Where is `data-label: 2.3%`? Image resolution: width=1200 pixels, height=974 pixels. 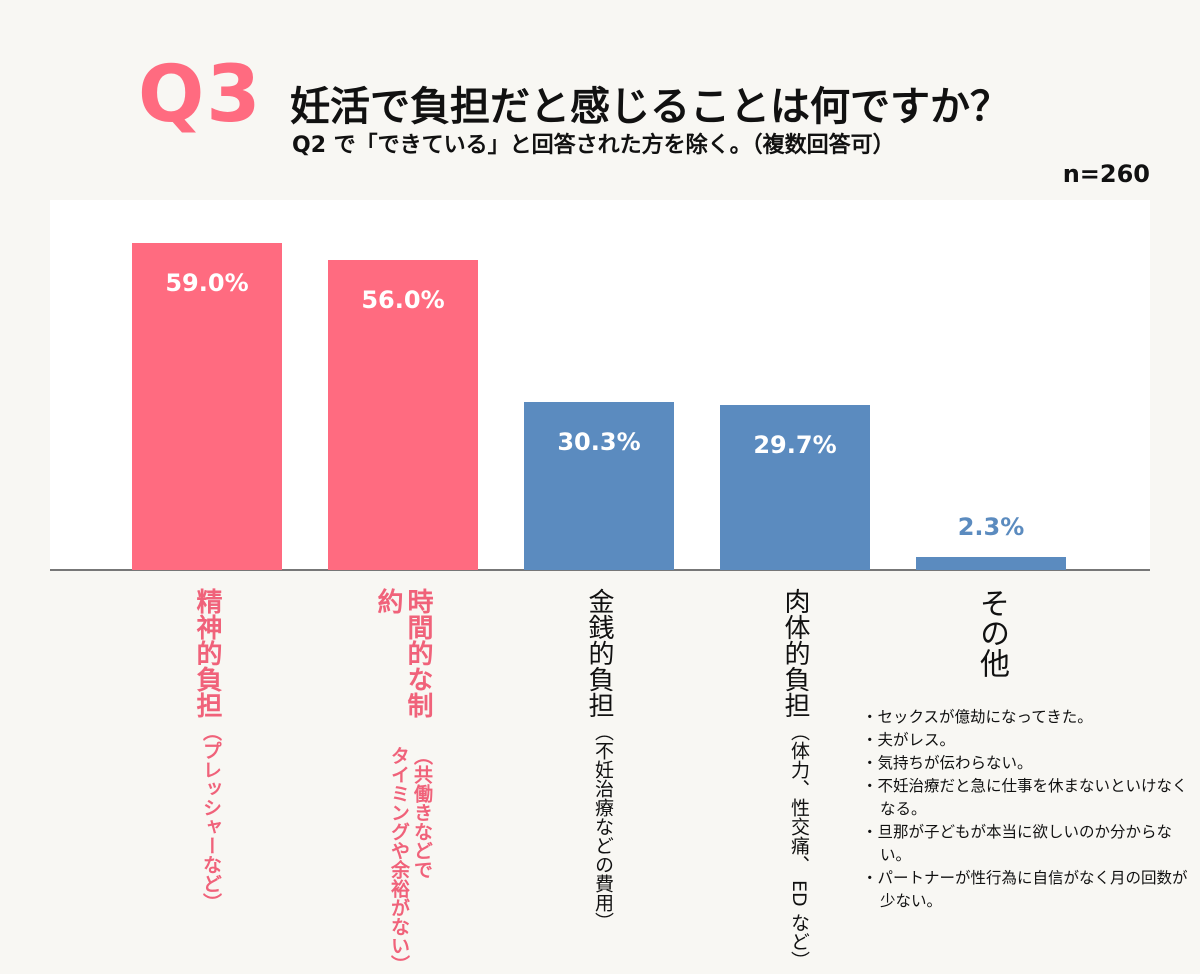 data-label: 2.3% is located at coordinates (991, 527).